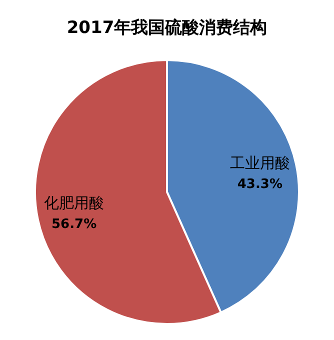  What do you see at coordinates (74, 224) in the screenshot?
I see `data-label: 56.7%` at bounding box center [74, 224].